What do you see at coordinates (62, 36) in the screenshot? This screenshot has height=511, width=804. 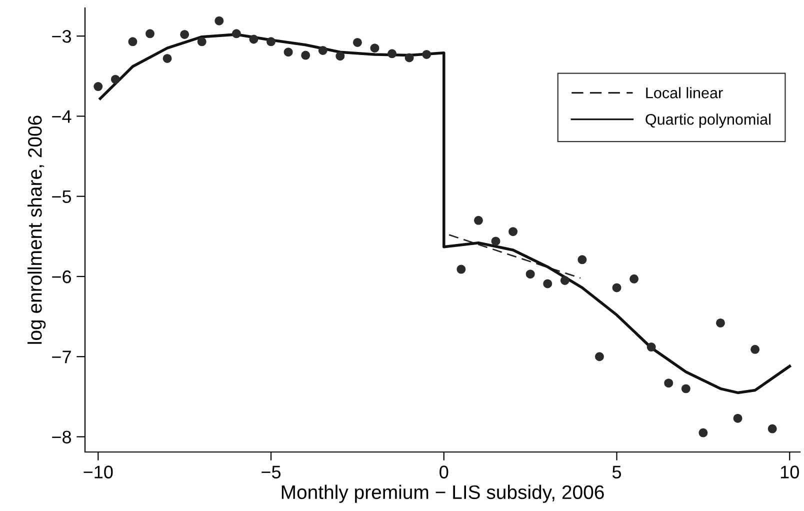 I see `y-tick-label: −3` at bounding box center [62, 36].